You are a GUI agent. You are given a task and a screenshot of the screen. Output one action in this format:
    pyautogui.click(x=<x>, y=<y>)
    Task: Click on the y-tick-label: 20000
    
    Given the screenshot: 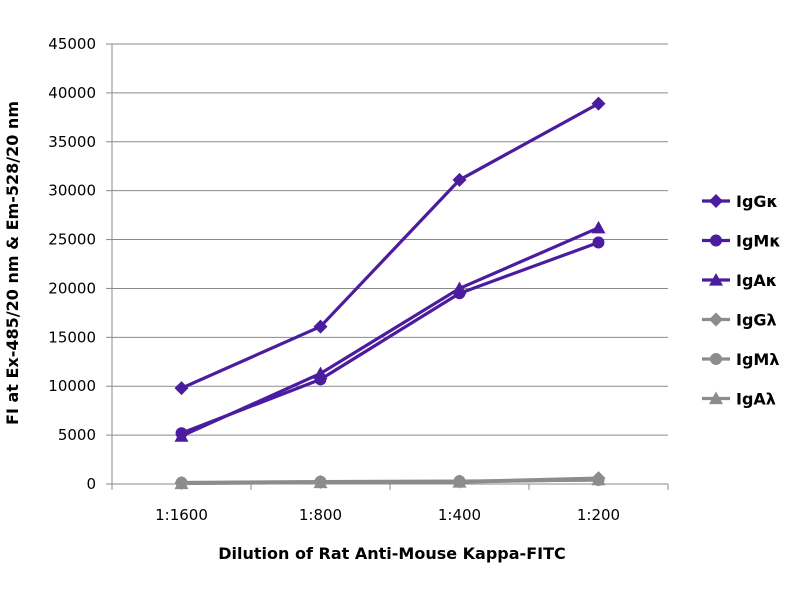 What is the action you would take?
    pyautogui.click(x=72, y=288)
    